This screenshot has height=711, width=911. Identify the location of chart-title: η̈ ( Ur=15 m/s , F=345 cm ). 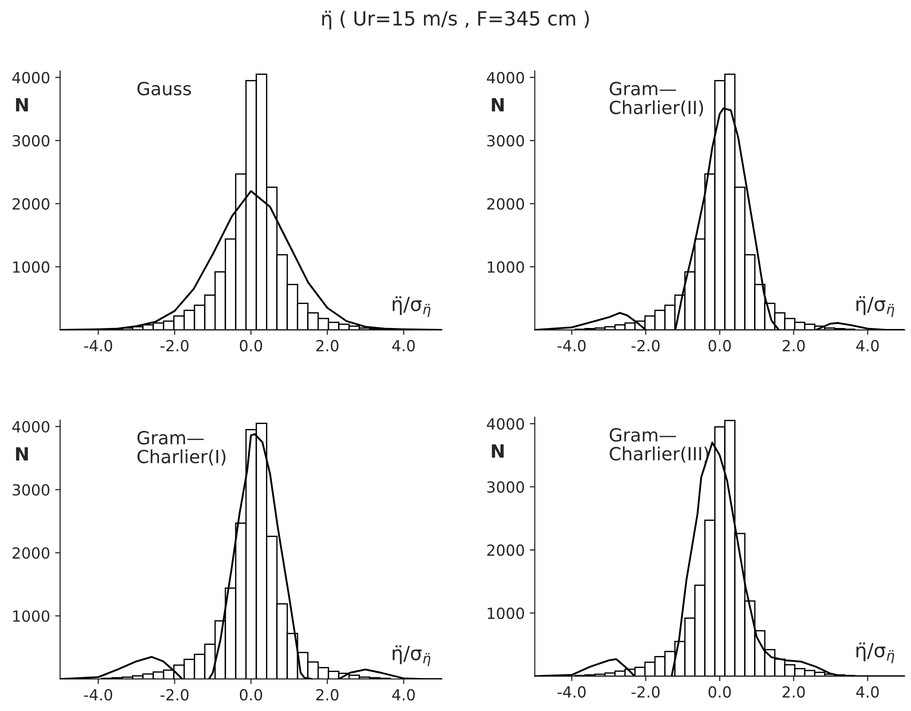
(455, 20).